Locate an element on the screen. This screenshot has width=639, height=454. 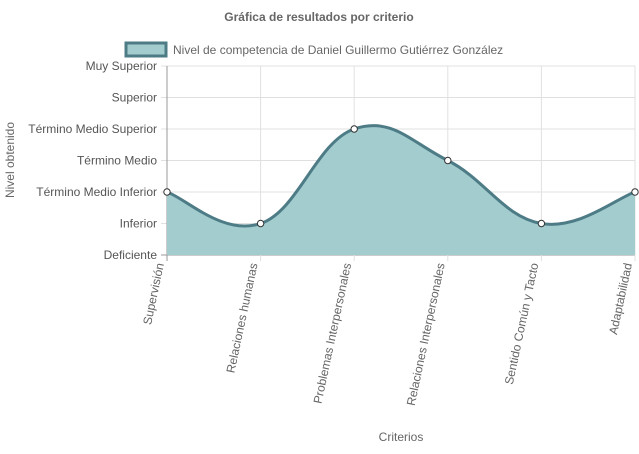
y-tick-label: Muy Superior is located at coordinates (121, 66).